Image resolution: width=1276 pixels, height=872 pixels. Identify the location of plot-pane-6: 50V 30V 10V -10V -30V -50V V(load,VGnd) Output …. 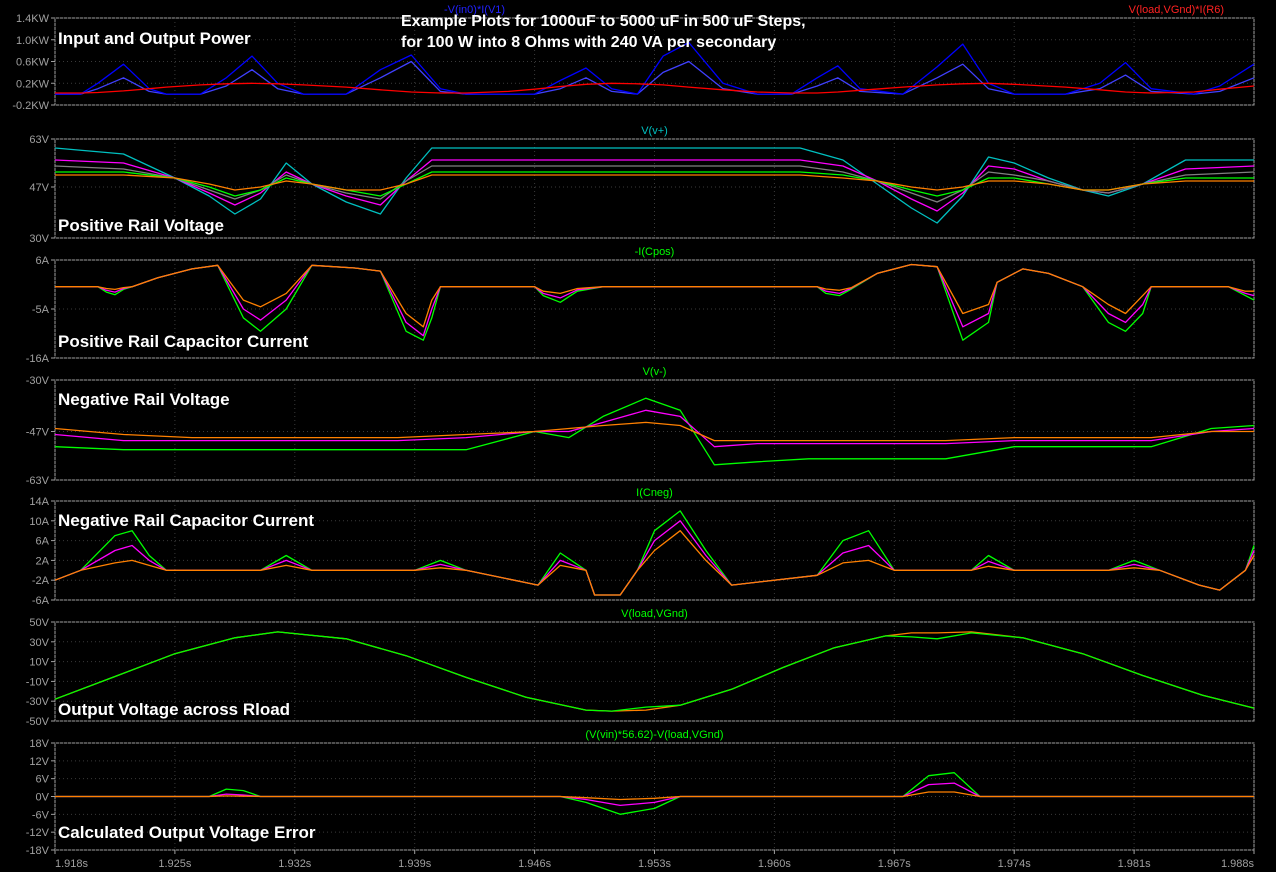
(640, 668).